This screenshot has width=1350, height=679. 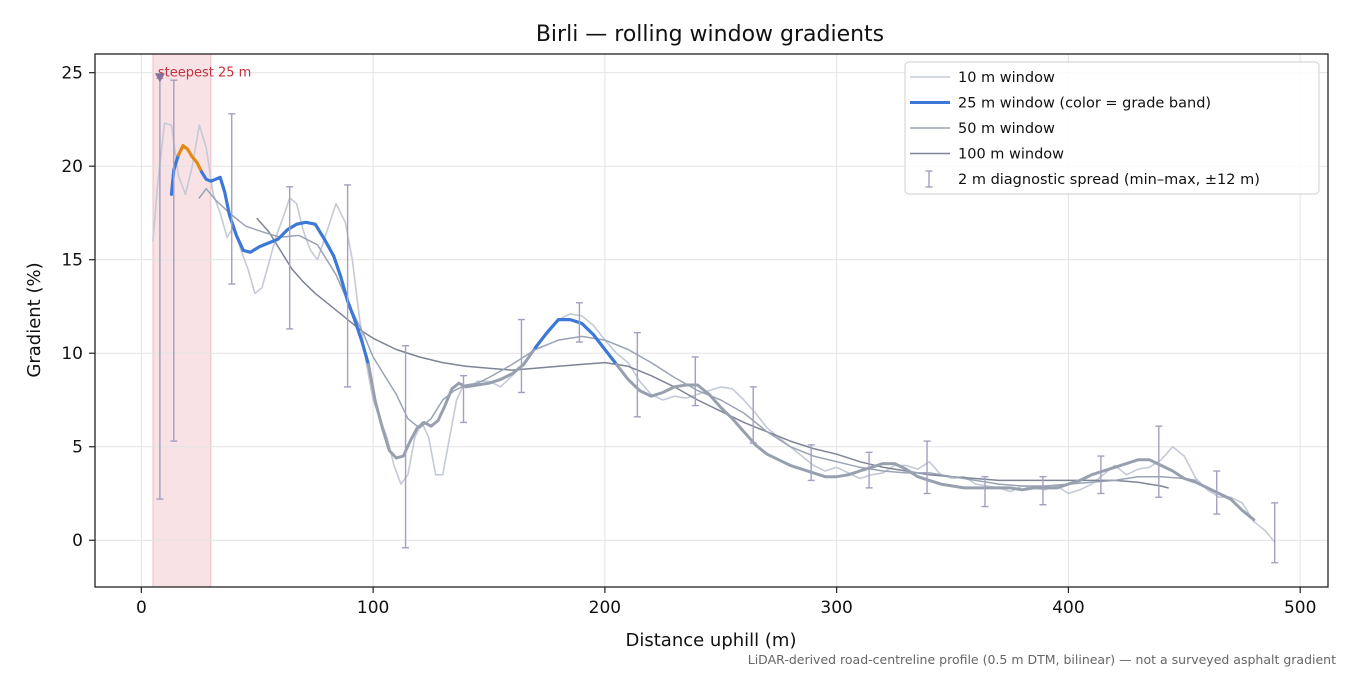 I want to click on y-tick-label-5: 25, so click(x=72, y=74).